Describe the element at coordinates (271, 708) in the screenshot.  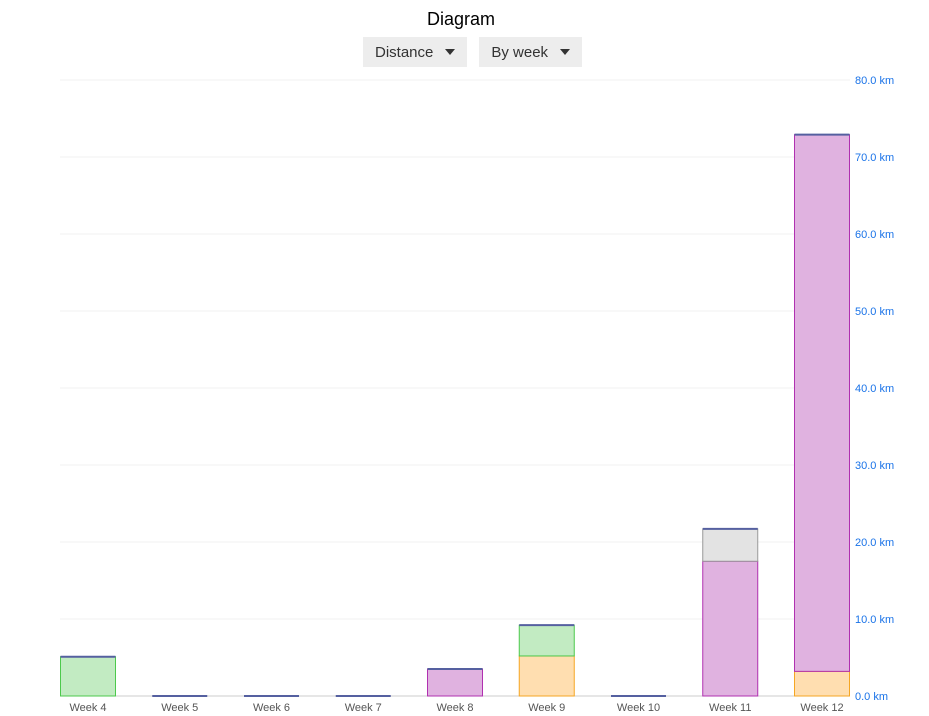
I see `x-tick-label: Week 6` at that location.